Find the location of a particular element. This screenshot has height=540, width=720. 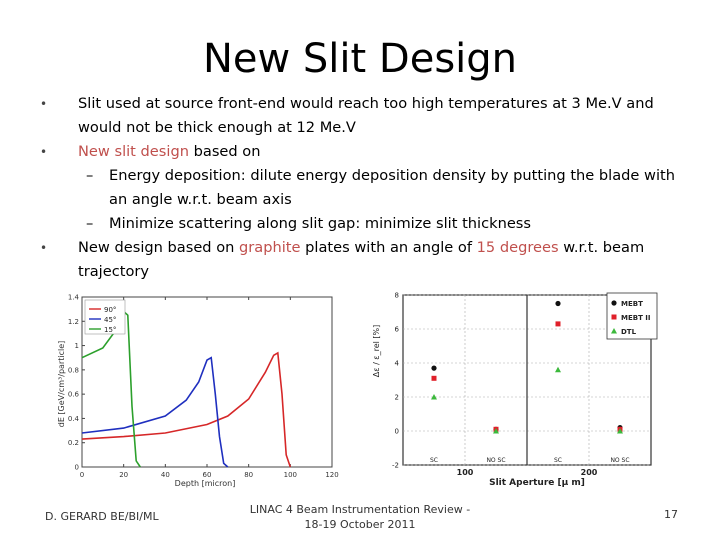

x-tick-label: 40 is located at coordinates (165, 475).